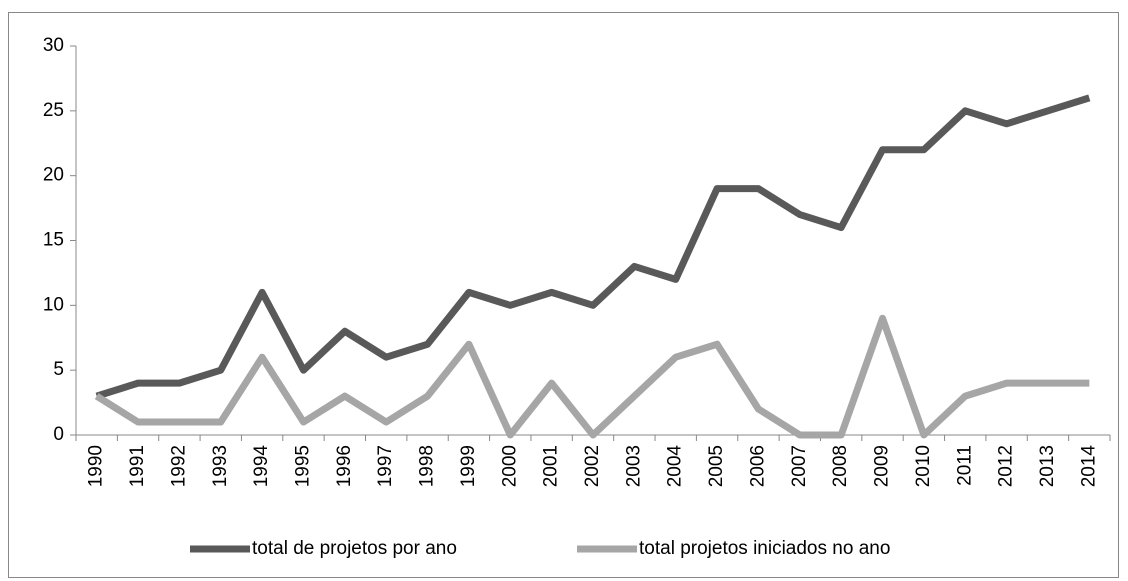 This screenshot has height=581, width=1128. I want to click on x-tick-label: 1994, so click(261, 466).